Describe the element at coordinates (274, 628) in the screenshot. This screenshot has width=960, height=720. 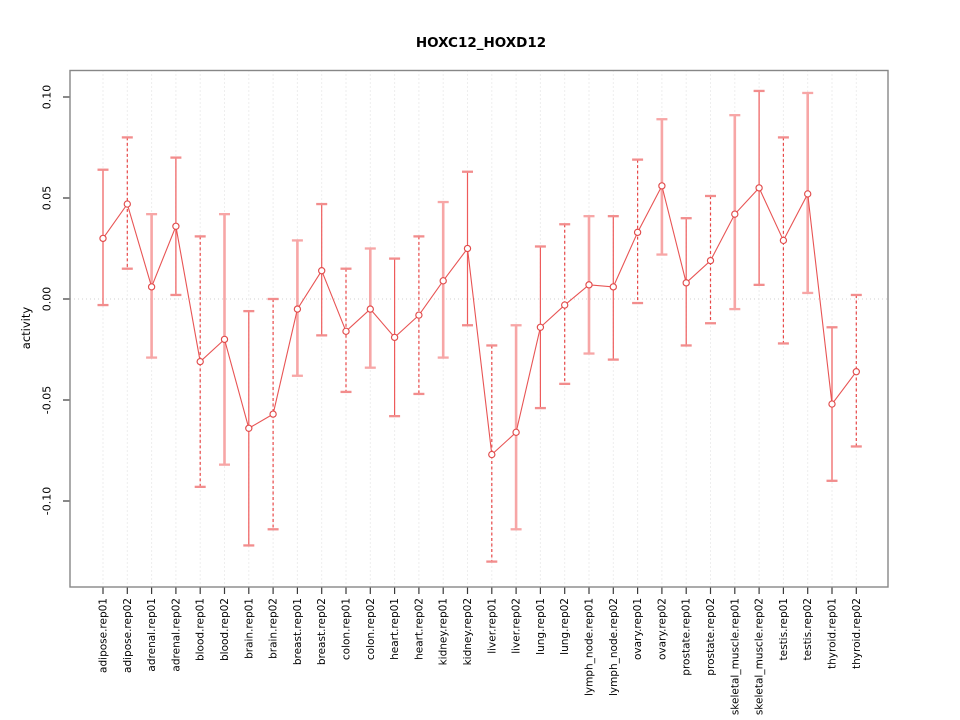
I see `x-tick-label: brain.rep02` at that location.